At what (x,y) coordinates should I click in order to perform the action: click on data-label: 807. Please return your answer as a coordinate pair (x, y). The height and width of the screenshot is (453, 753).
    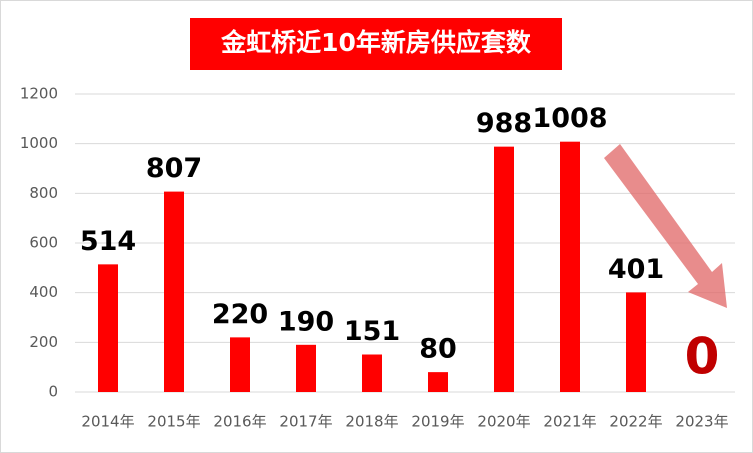
    Looking at the image, I should click on (174, 168).